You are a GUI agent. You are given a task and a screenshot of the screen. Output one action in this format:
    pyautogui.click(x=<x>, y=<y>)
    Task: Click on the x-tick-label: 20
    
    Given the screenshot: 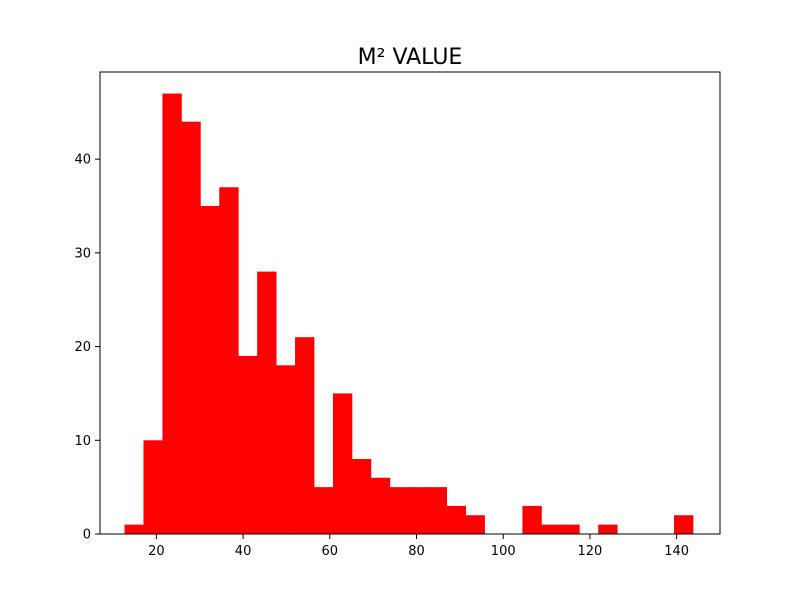 What is the action you would take?
    pyautogui.click(x=156, y=551)
    